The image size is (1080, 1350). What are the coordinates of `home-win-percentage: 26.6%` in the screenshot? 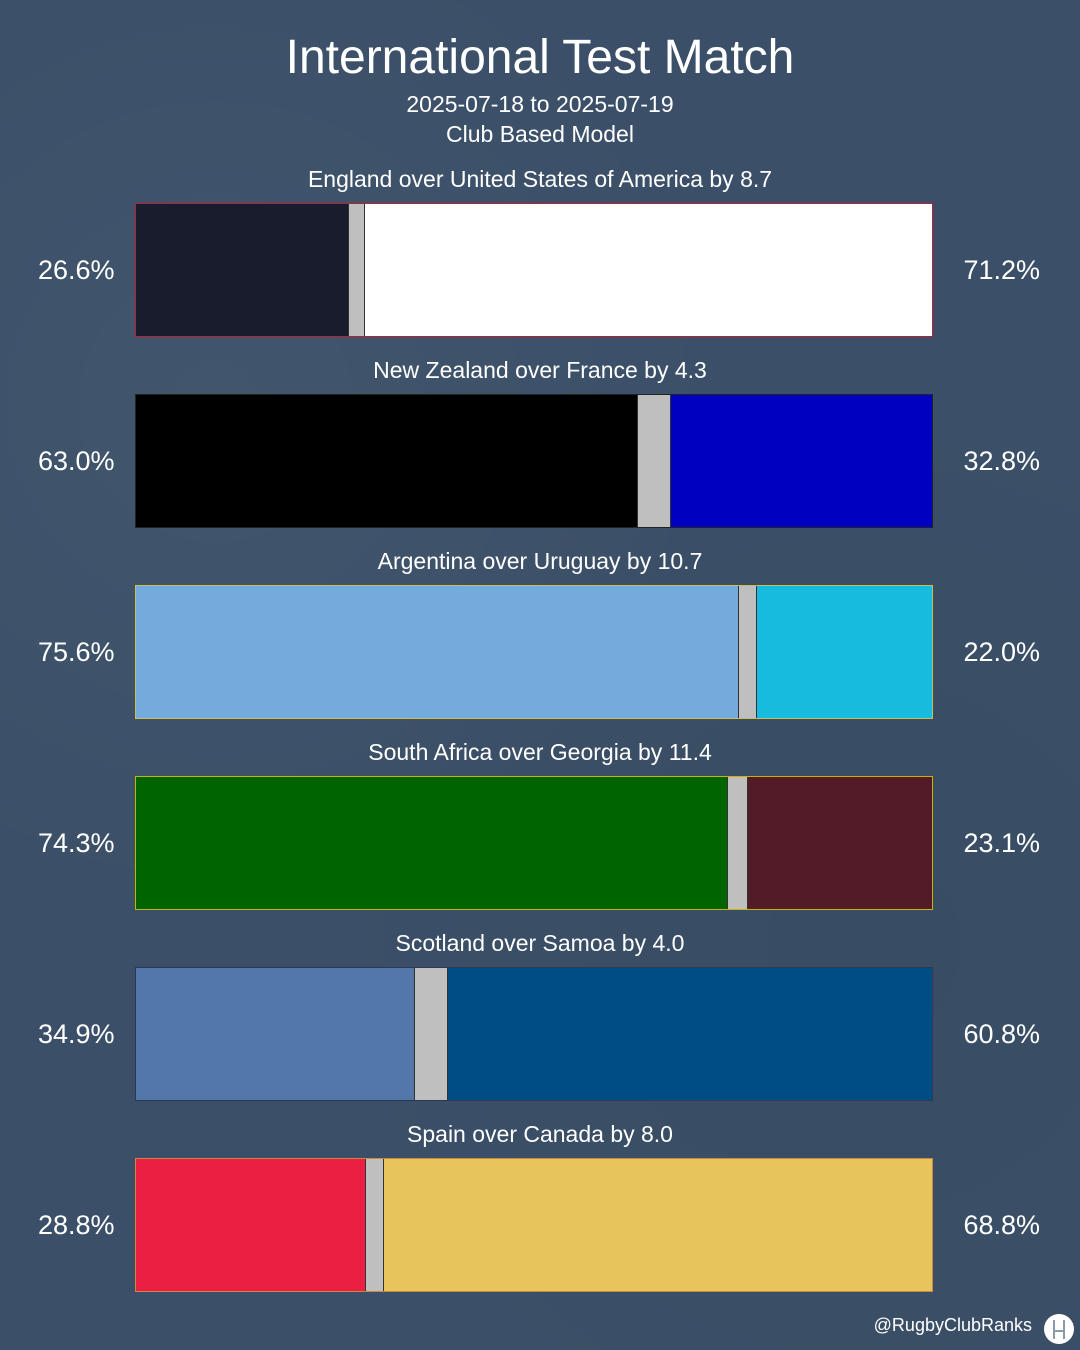 It's located at (76, 270).